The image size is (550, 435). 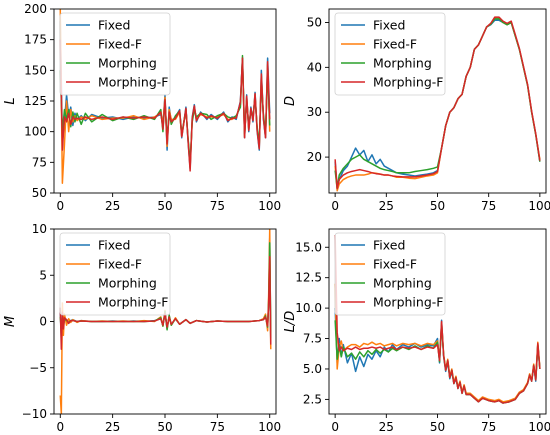 I want to click on y-tick-label: 0, so click(x=43, y=322).